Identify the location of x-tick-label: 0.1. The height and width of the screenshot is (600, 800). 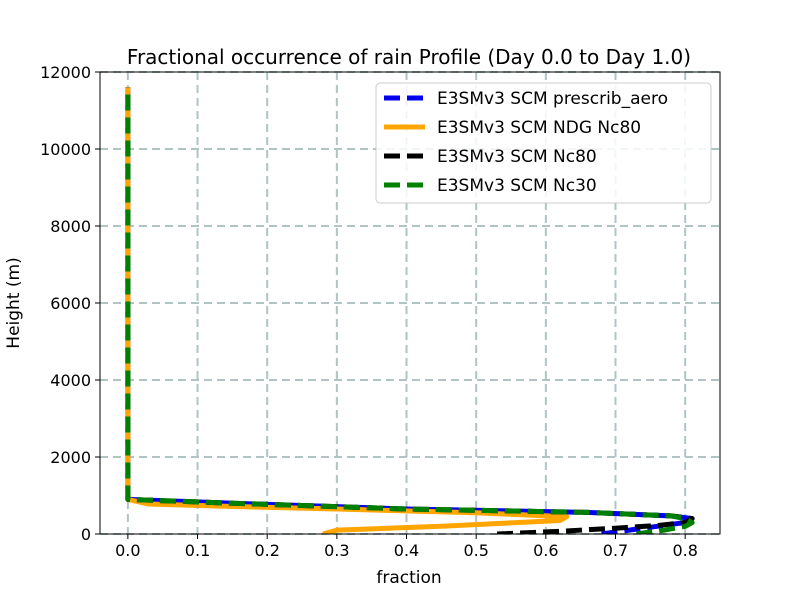
(197, 550).